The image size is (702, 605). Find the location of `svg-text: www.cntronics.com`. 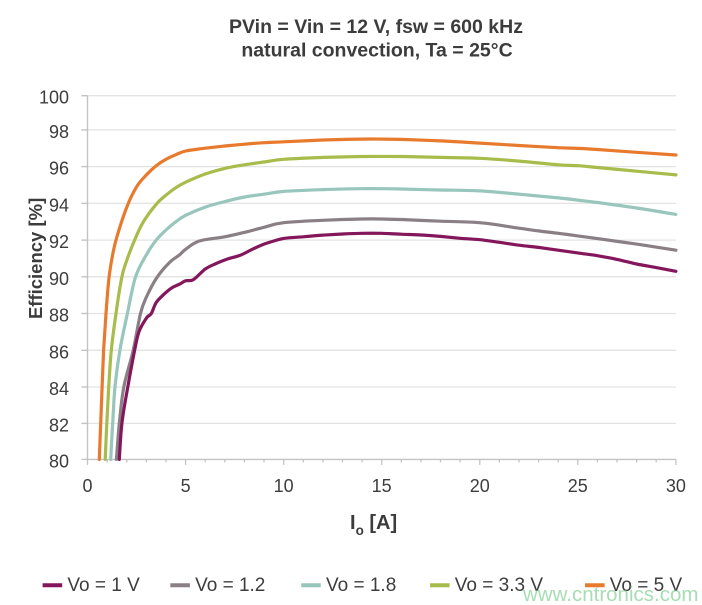

svg-text: www.cntronics.com is located at coordinates (610, 594).